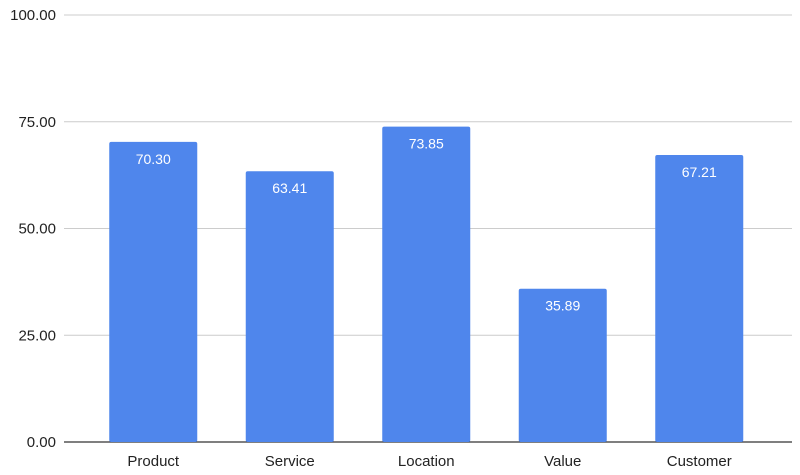 The width and height of the screenshot is (800, 475). I want to click on y-tick-label: 25.00, so click(37, 335).